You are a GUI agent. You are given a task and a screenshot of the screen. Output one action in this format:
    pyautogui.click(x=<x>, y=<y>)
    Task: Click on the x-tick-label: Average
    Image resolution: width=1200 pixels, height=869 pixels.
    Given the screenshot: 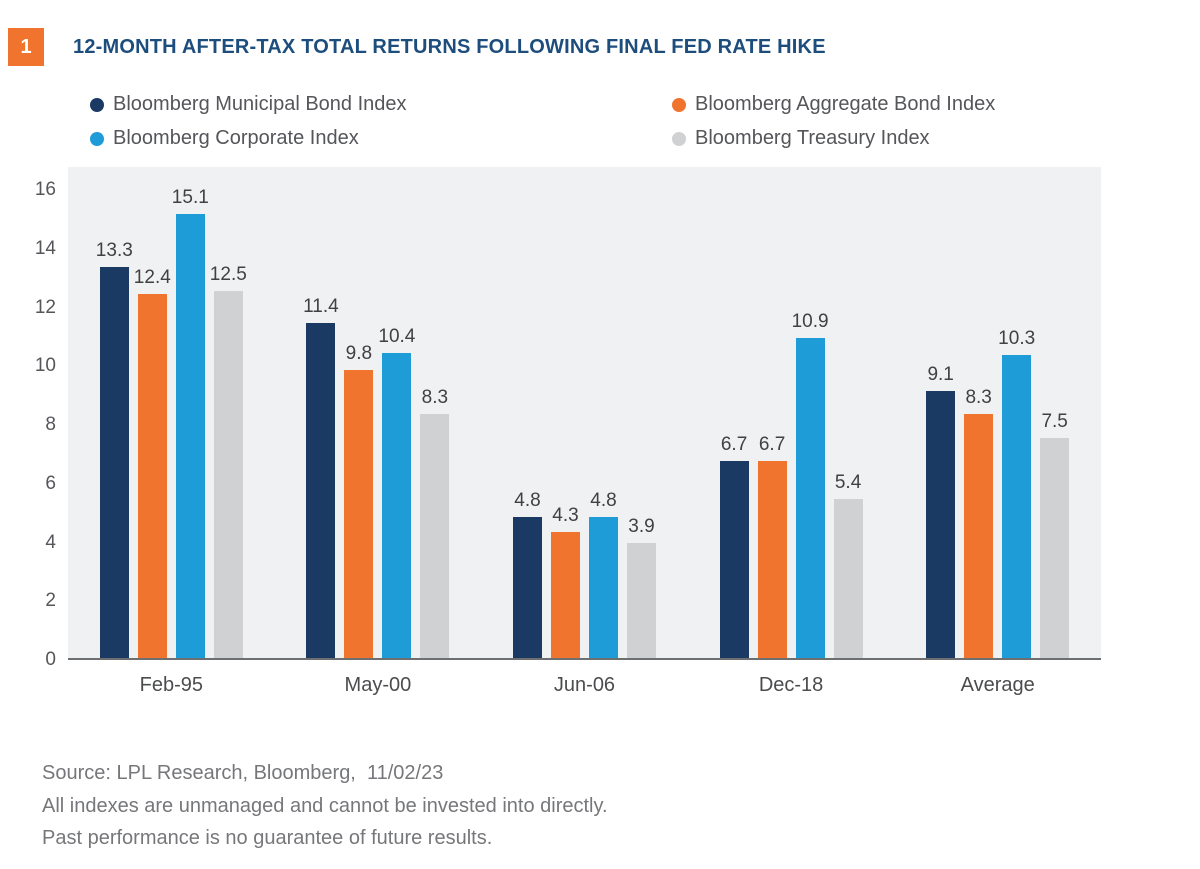 What is the action you would take?
    pyautogui.click(x=997, y=685)
    